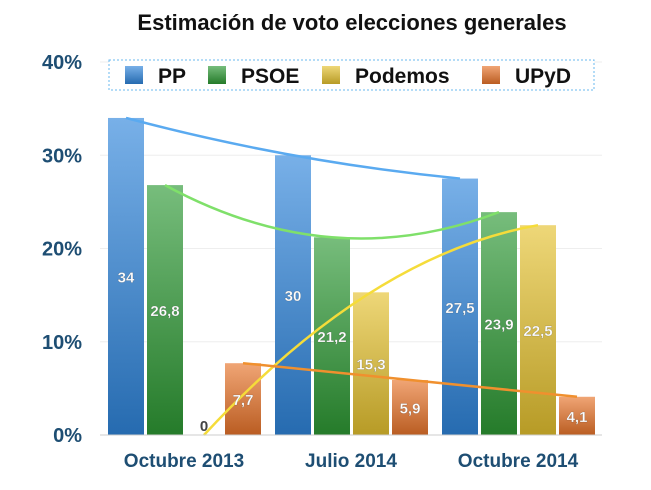 This screenshot has width=651, height=490. What do you see at coordinates (351, 75) in the screenshot?
I see `legend-box` at bounding box center [351, 75].